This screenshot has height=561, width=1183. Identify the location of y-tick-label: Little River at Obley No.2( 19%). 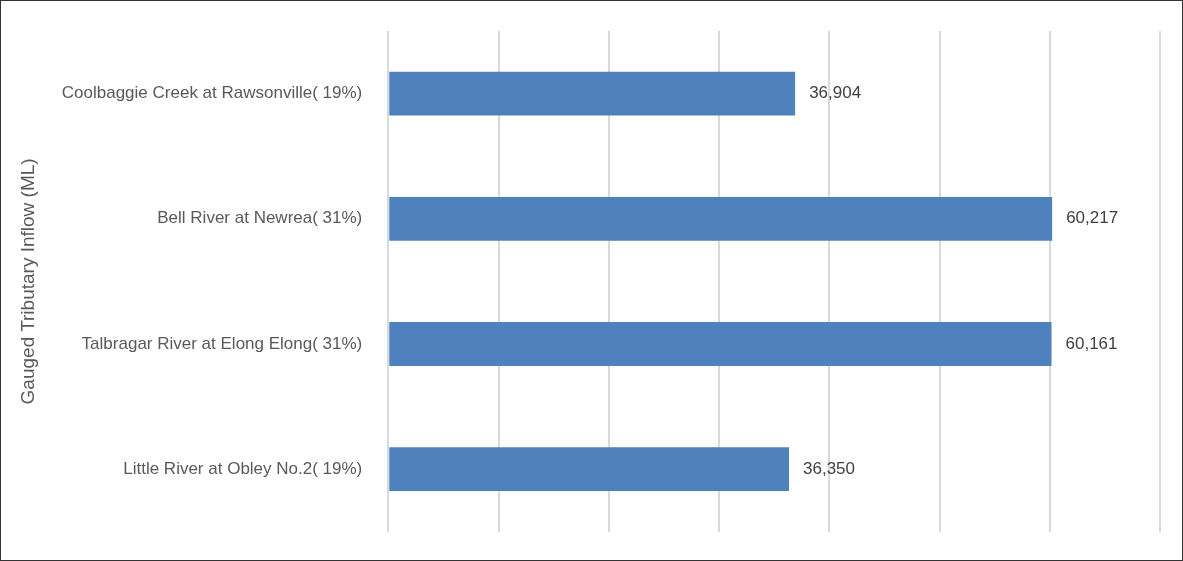
(243, 468).